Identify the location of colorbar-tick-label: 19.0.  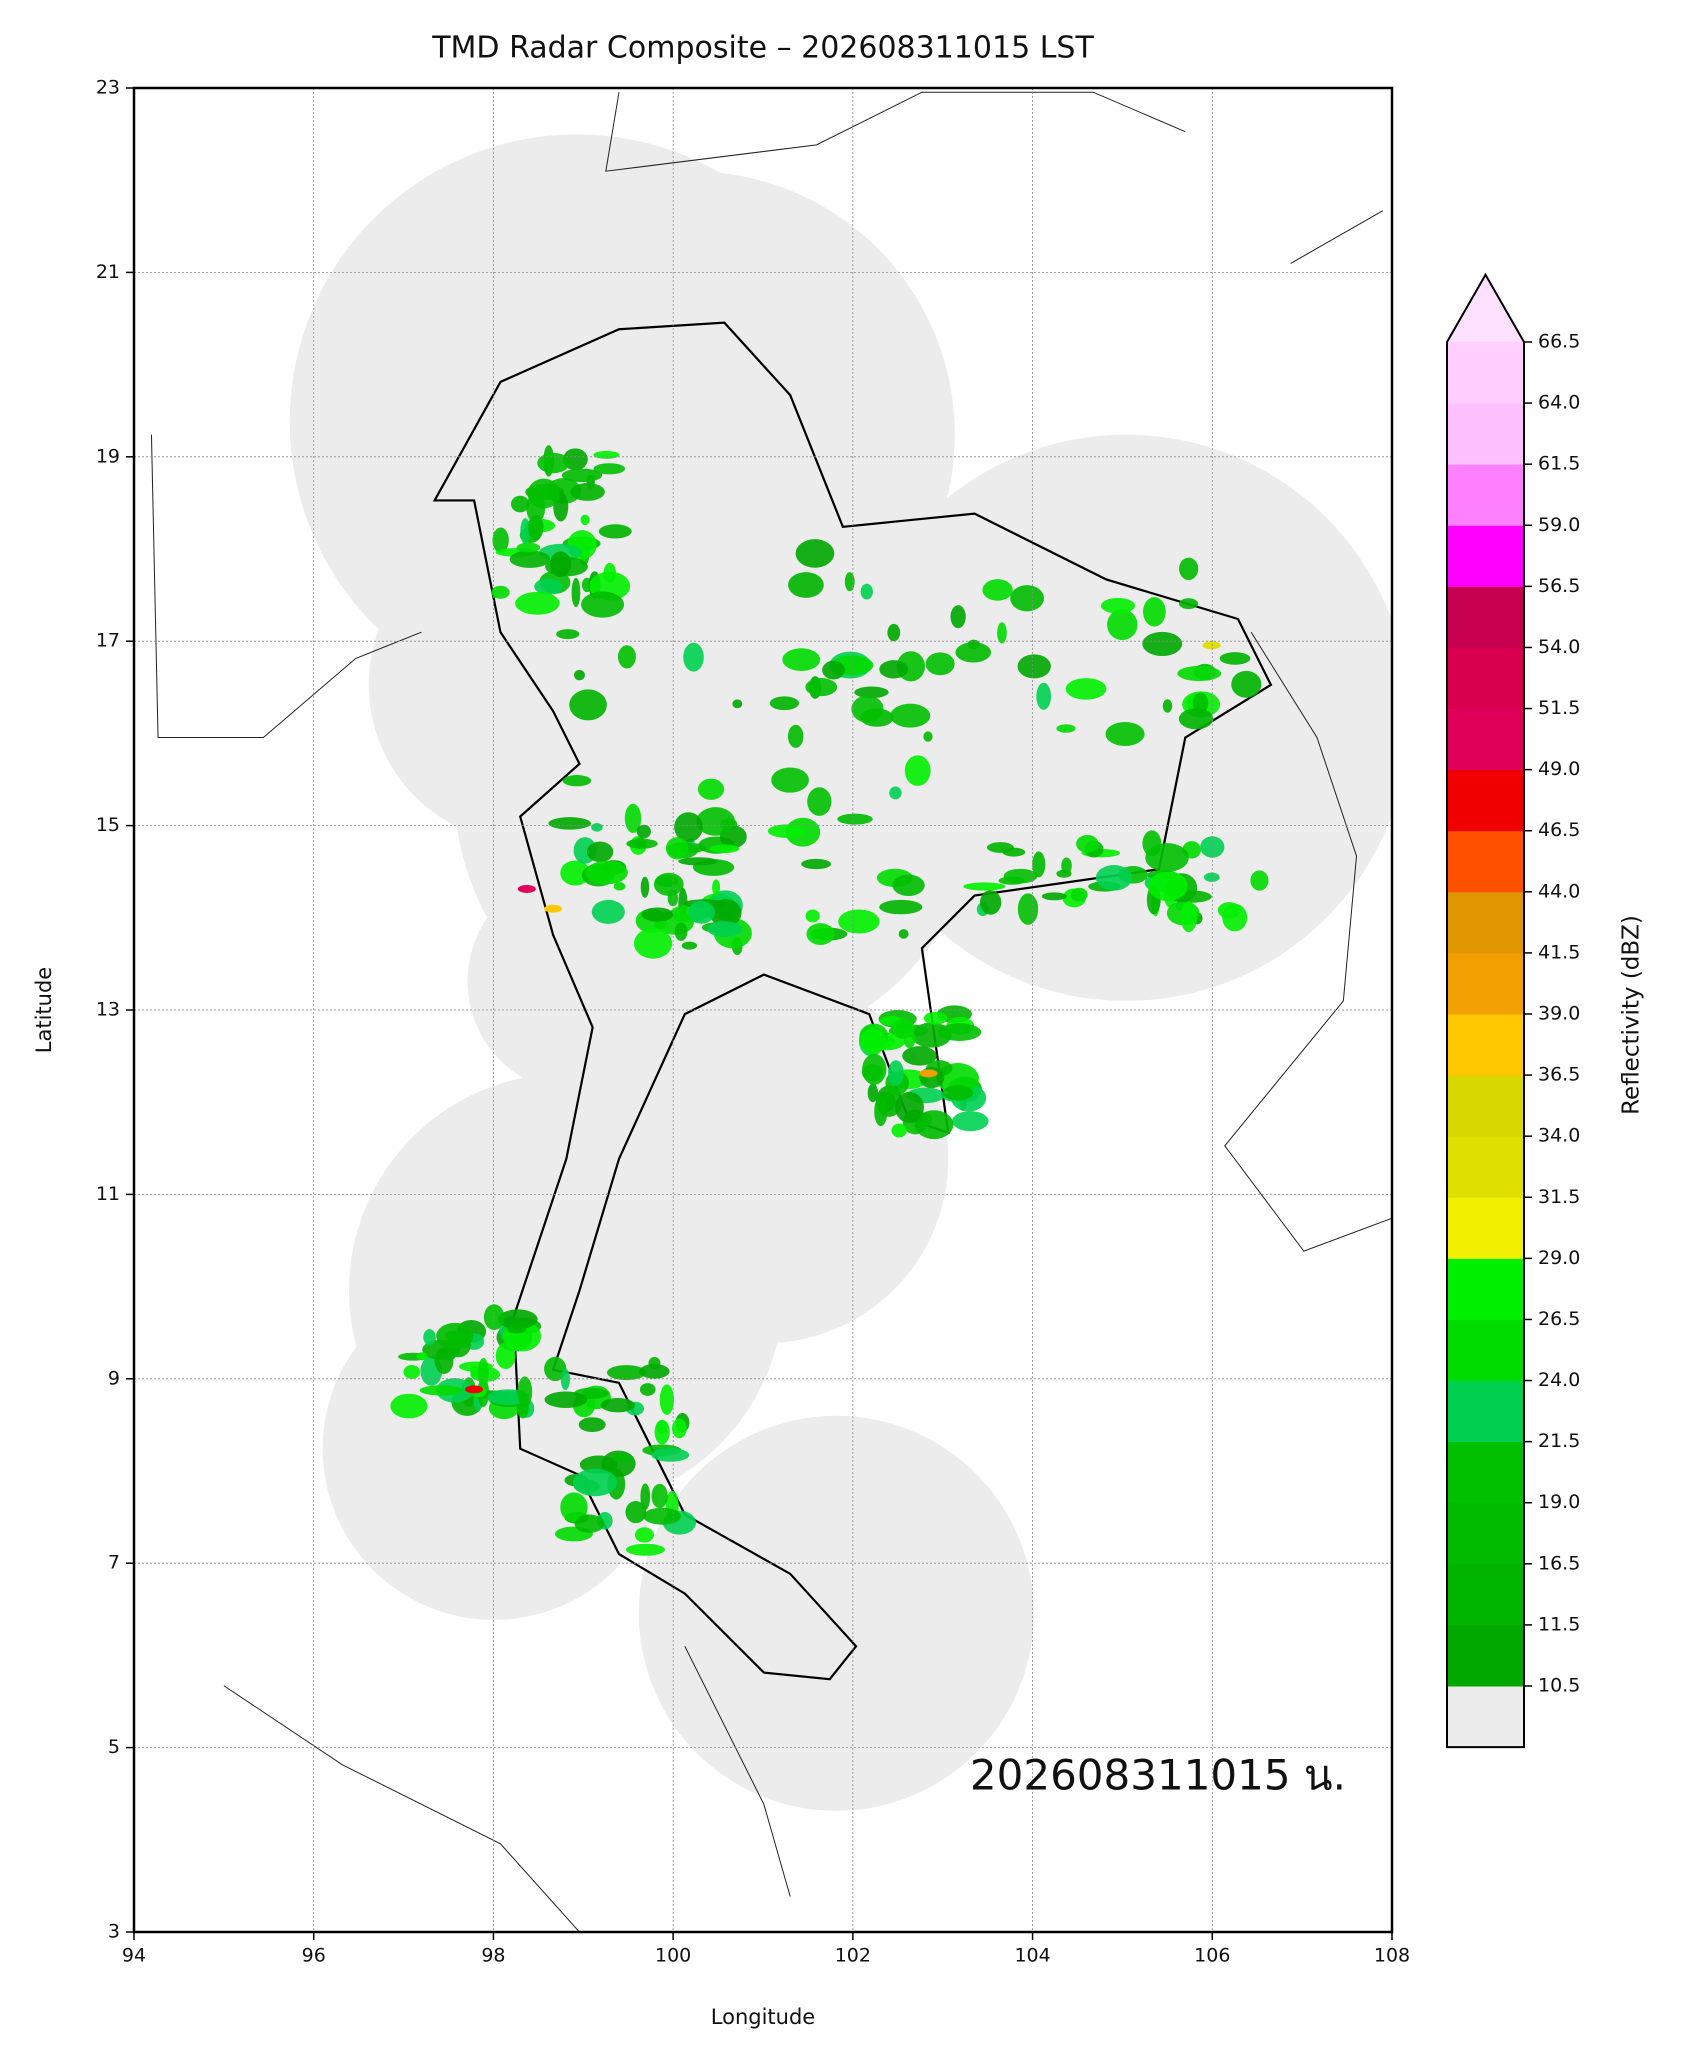
(1559, 1502).